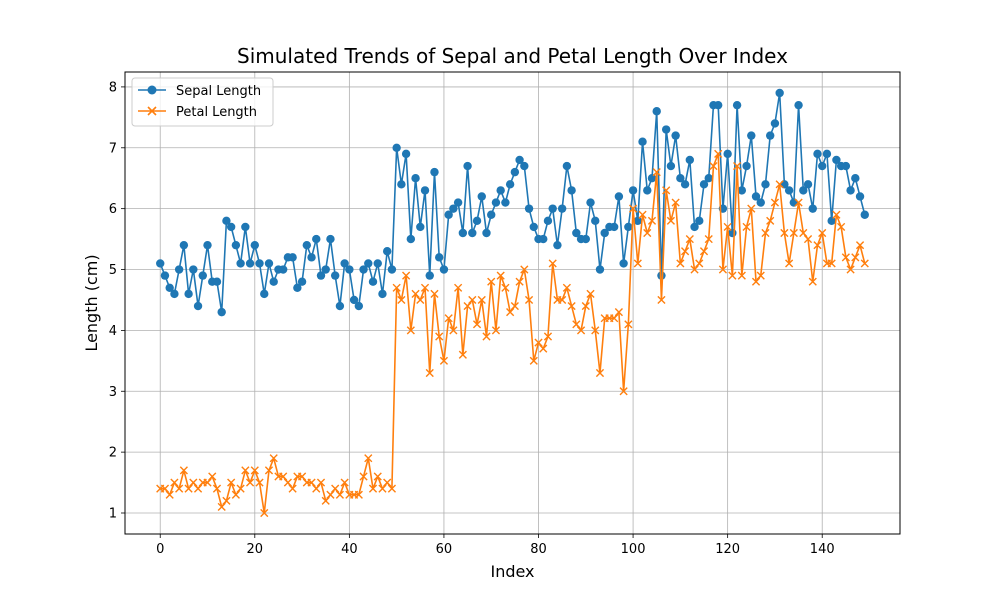 This screenshot has height=600, width=1000. I want to click on x-tick-label: 40, so click(349, 549).